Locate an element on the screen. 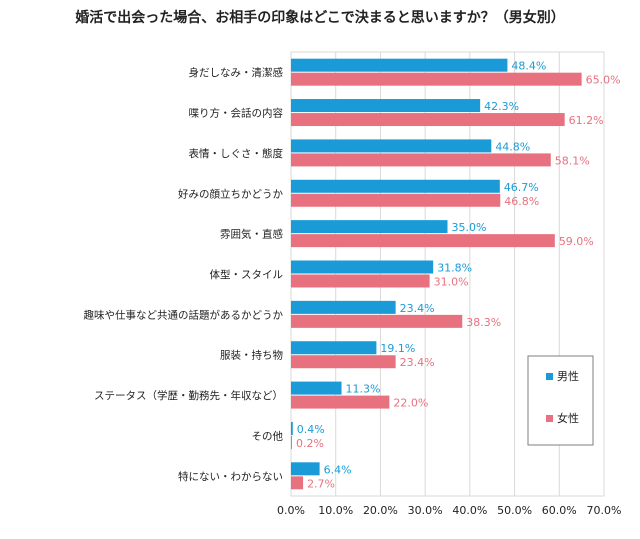 This screenshot has height=539, width=640. x-tick-label: 20.0% is located at coordinates (380, 510).